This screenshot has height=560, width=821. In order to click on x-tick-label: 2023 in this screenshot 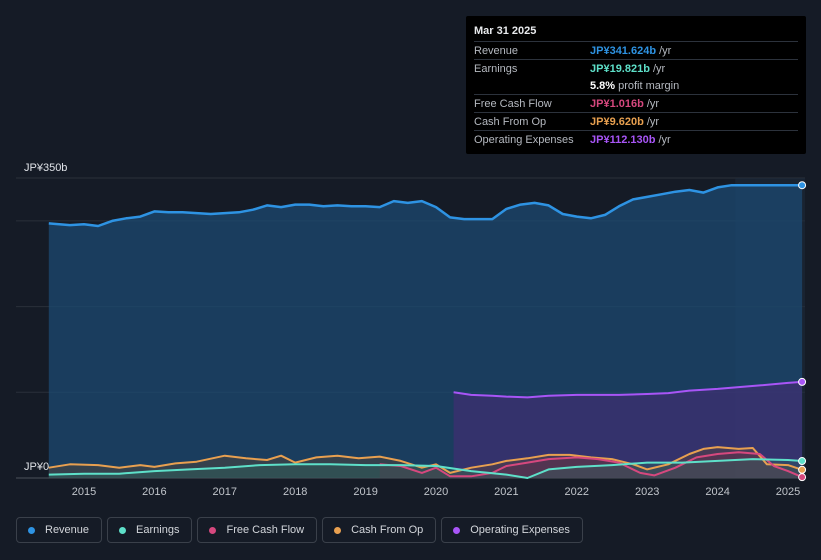, I will do `click(647, 492)`.